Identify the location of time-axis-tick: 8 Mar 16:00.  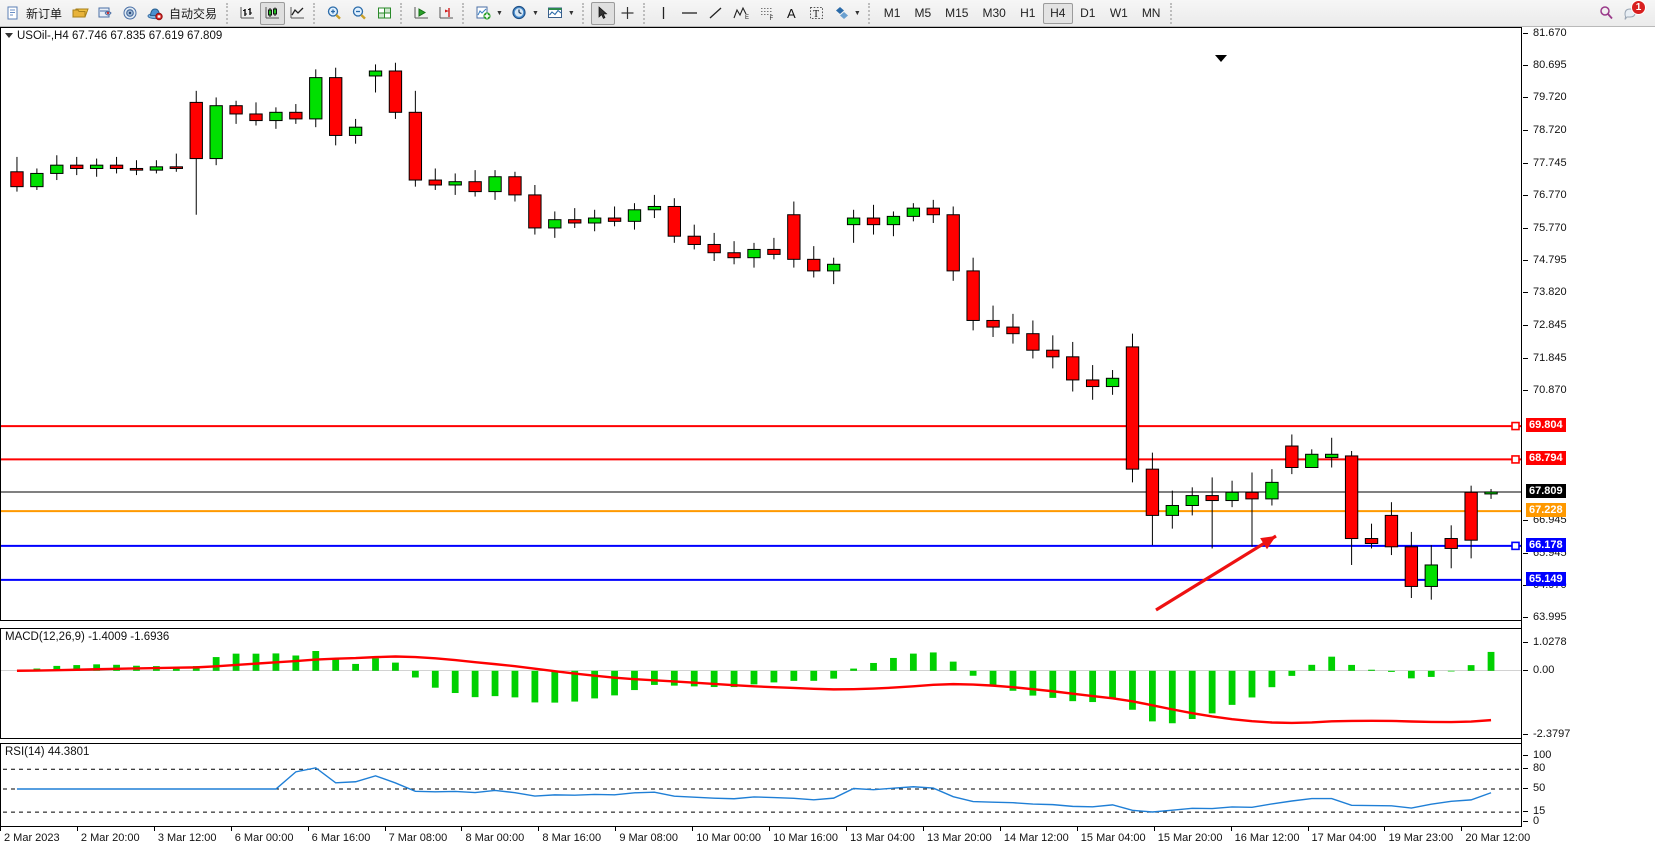
(570, 835).